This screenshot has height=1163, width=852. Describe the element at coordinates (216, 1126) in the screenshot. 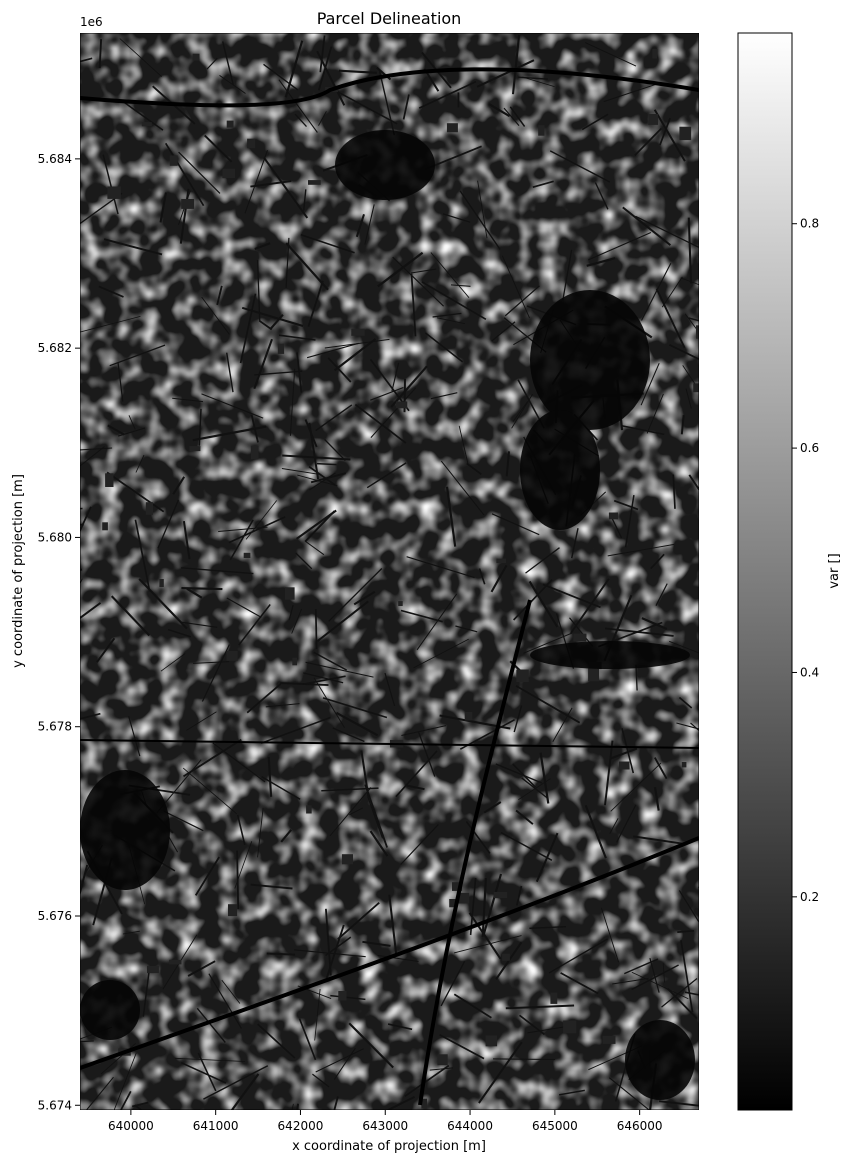

I see `x-tick-label: 641000` at that location.